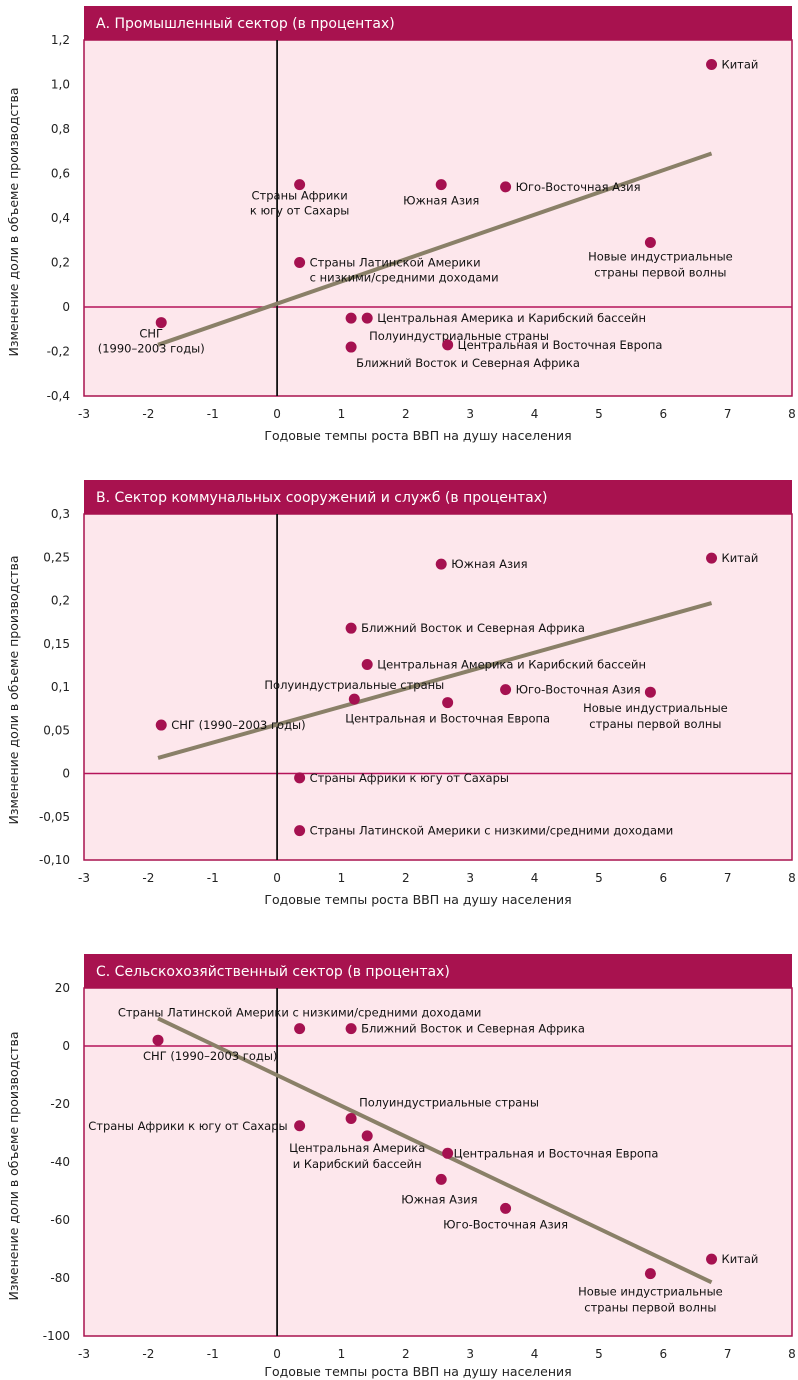 The width and height of the screenshot is (798, 1380). Describe the element at coordinates (58, 352) in the screenshot. I see `y-tick-label: -0,2` at that location.